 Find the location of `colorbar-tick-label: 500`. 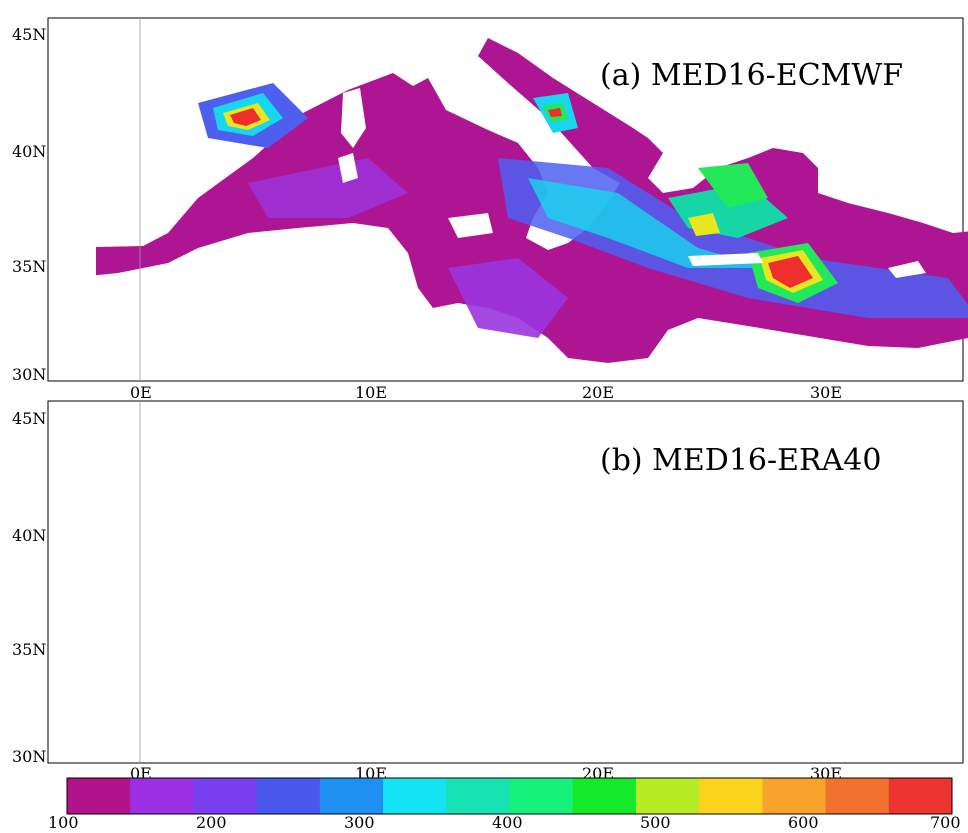

colorbar-tick-label: 500 is located at coordinates (655, 822).